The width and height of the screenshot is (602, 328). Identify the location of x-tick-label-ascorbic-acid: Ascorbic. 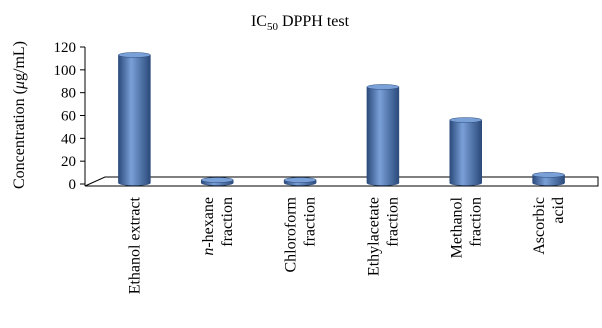
(539, 226).